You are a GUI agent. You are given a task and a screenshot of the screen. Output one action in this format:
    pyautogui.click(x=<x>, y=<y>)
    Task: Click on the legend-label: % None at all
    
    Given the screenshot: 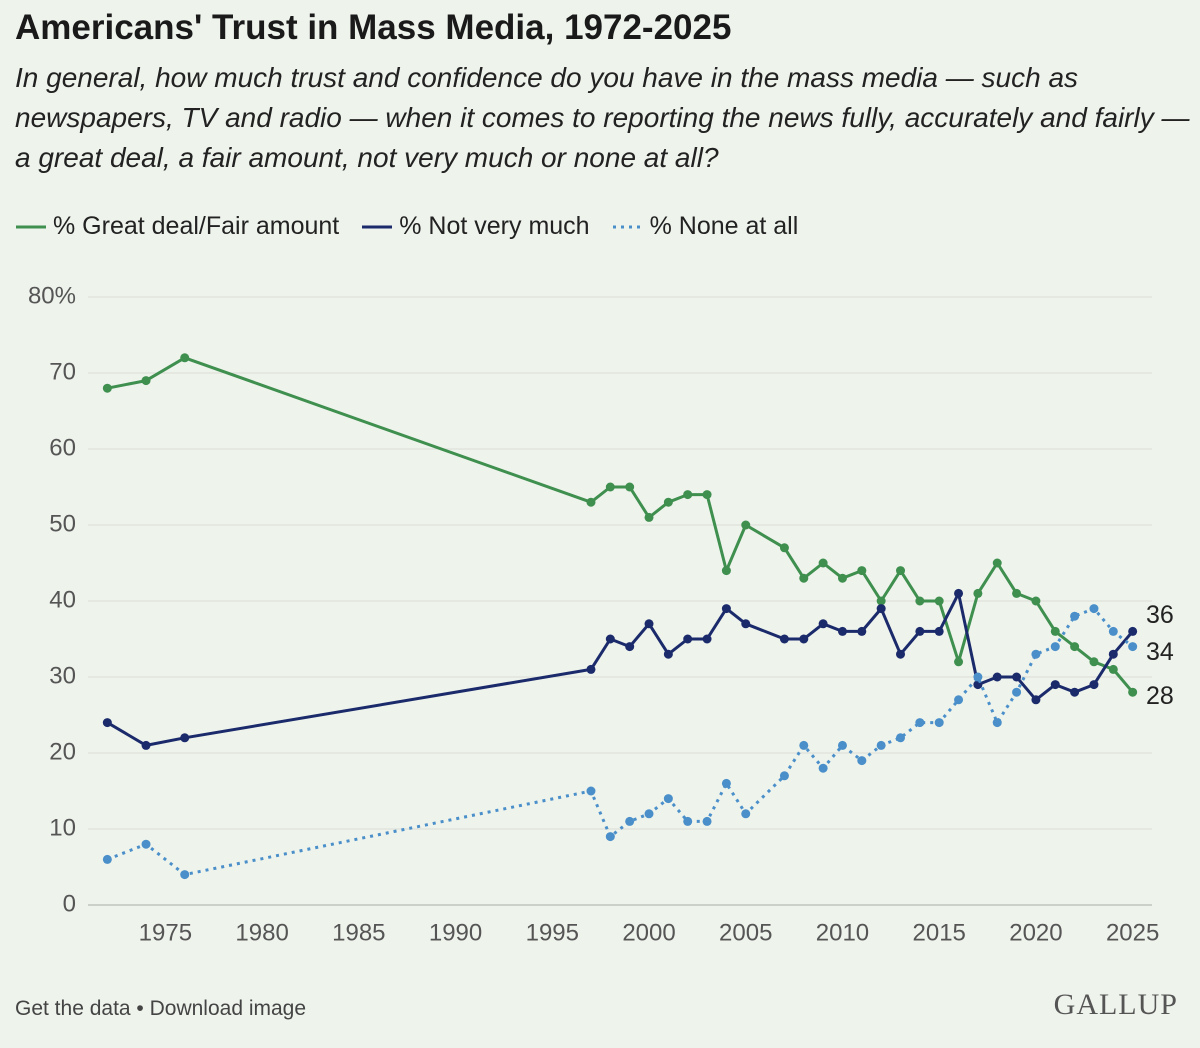 What is the action you would take?
    pyautogui.click(x=724, y=226)
    